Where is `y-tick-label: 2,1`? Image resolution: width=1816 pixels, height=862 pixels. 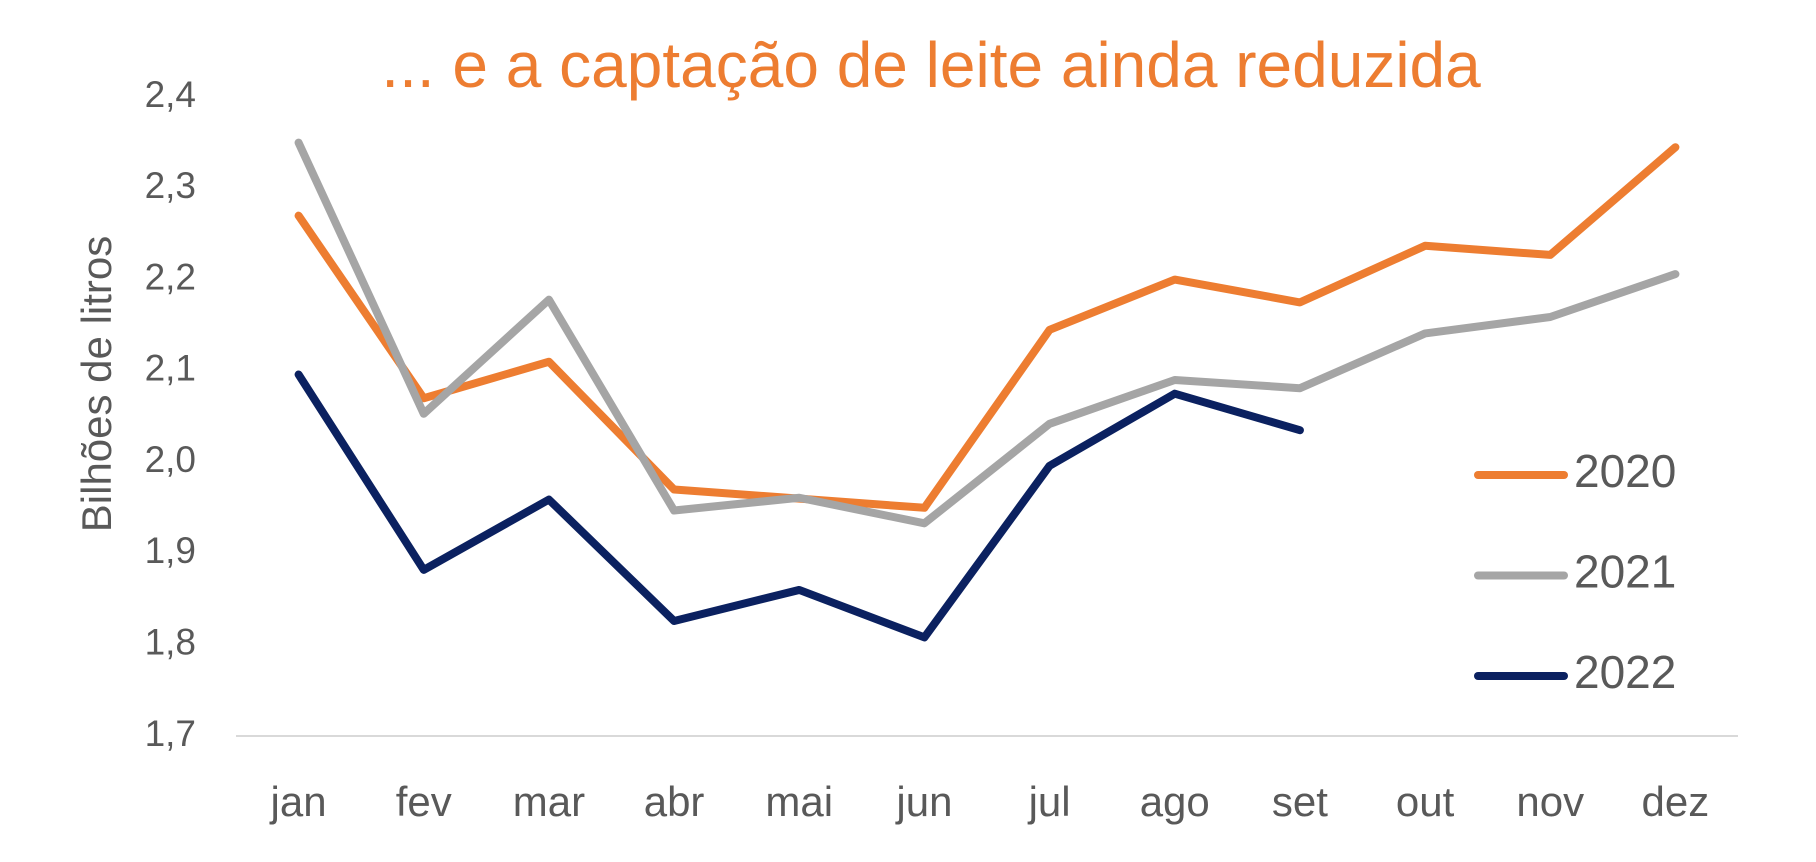 y-tick-label: 2,1 is located at coordinates (170, 368).